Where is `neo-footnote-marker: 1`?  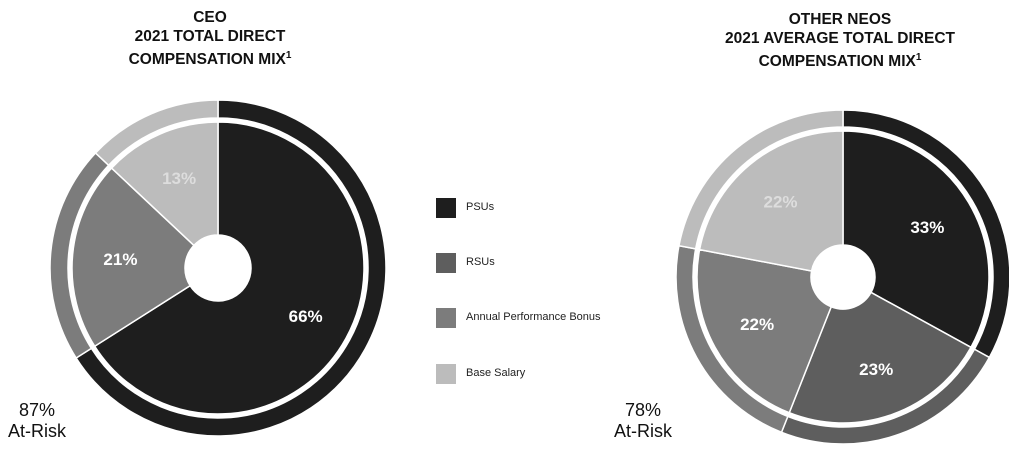
neo-footnote-marker: 1 is located at coordinates (918, 57).